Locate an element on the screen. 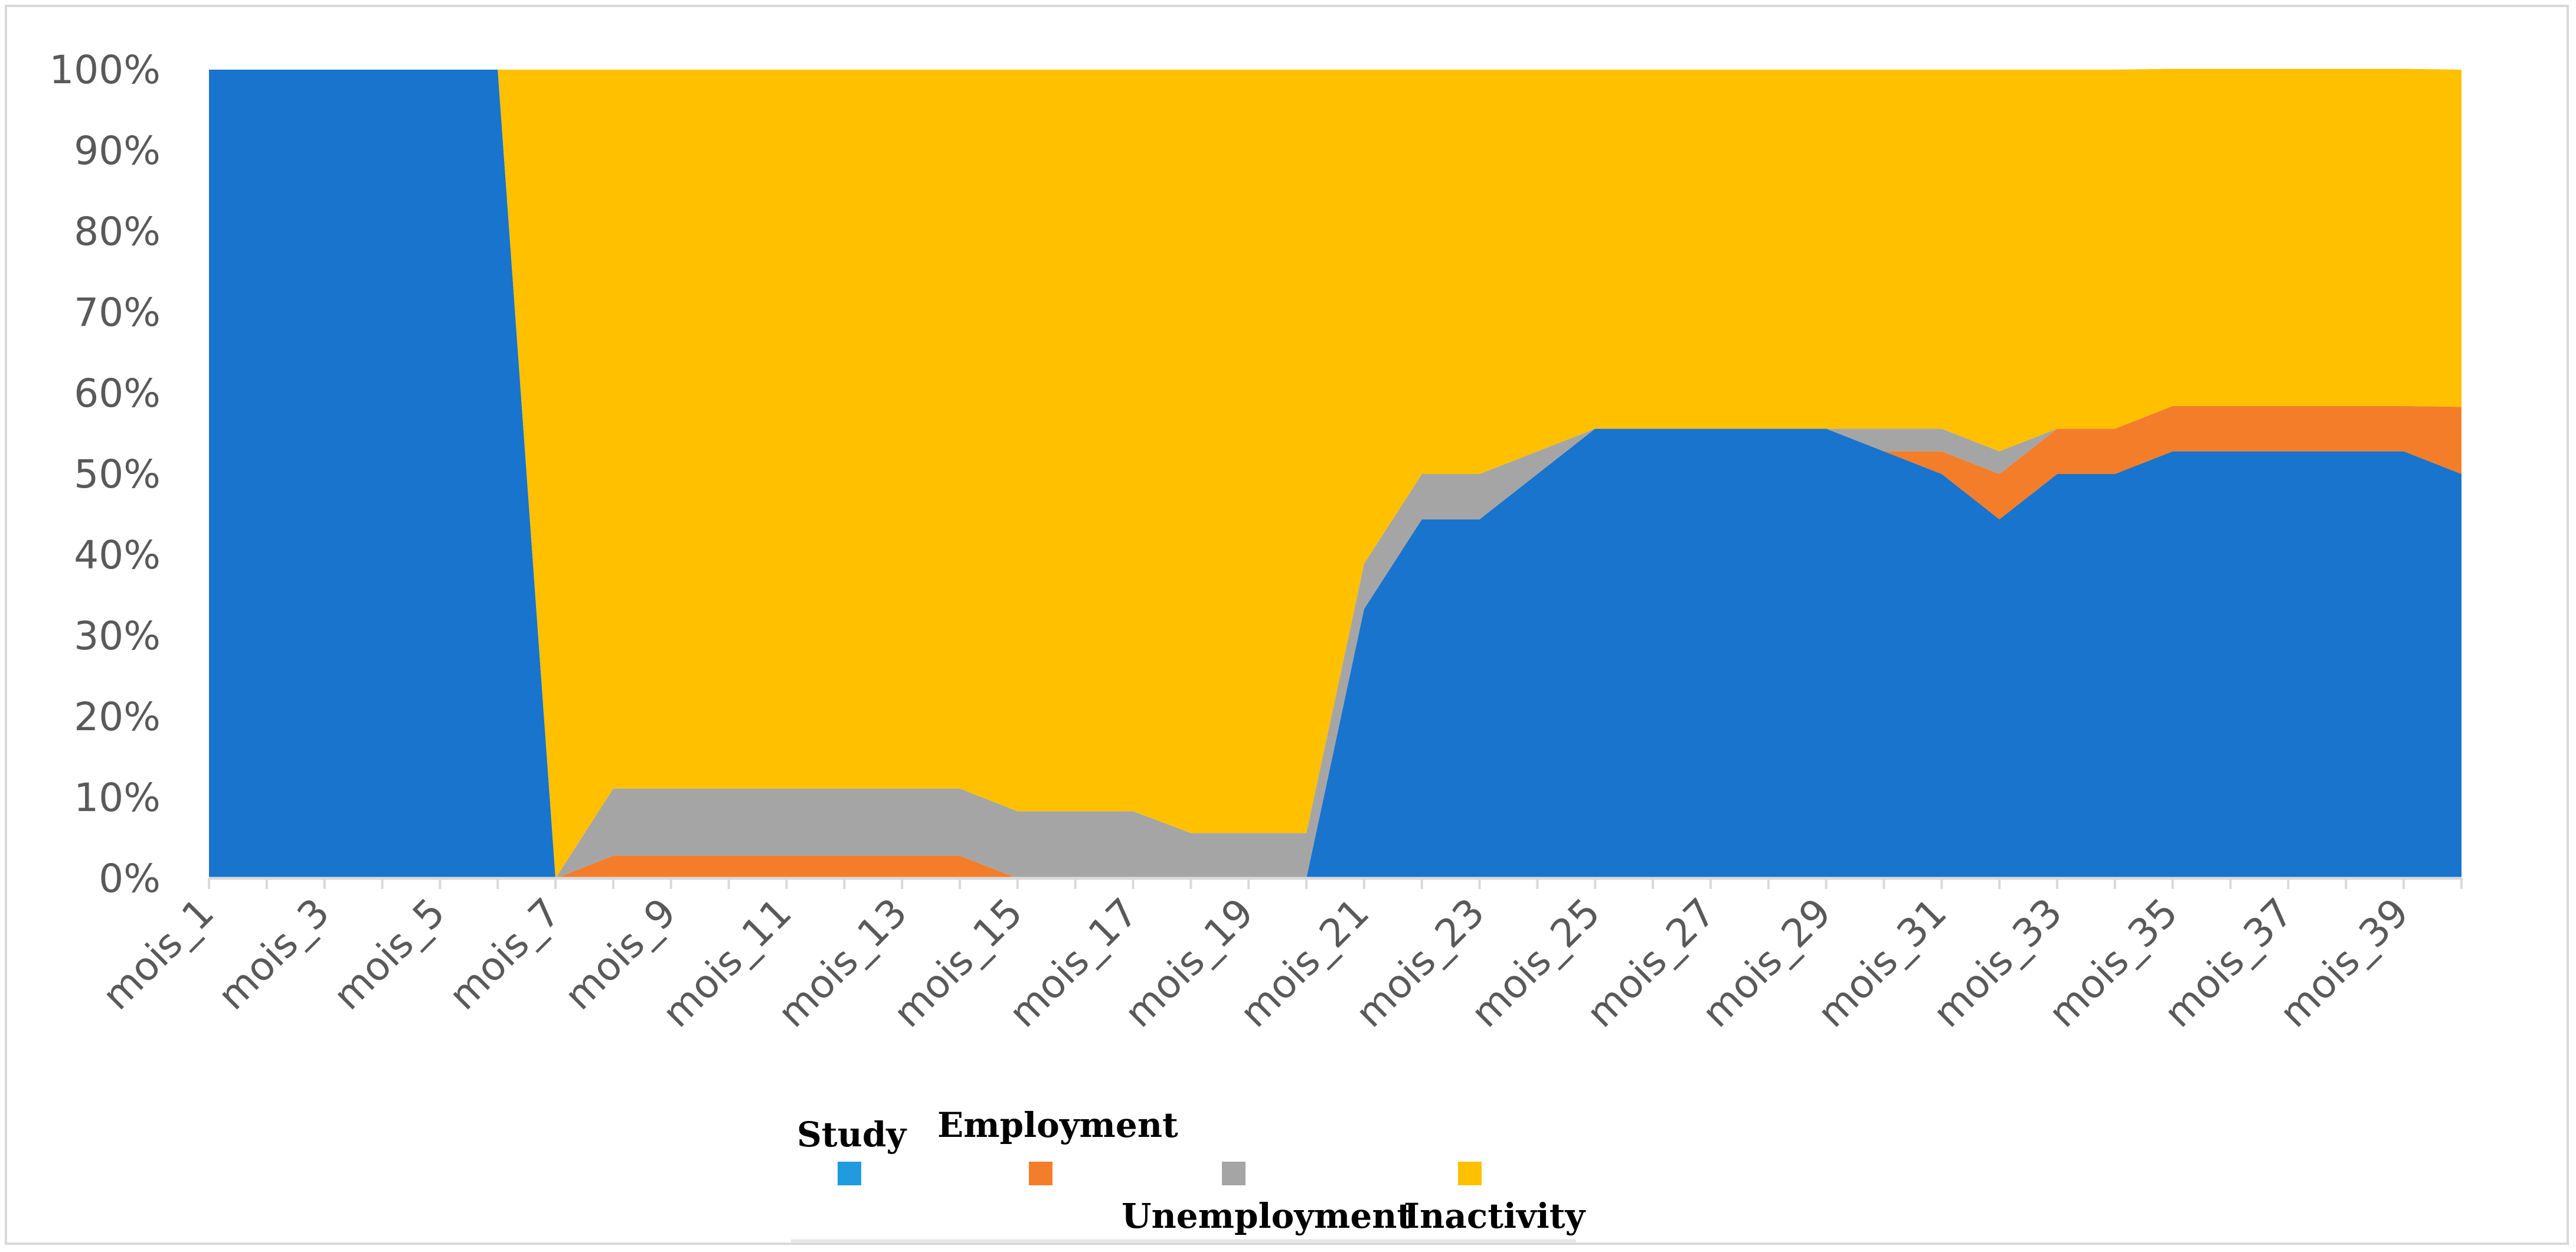 The width and height of the screenshot is (2576, 1252). y-axis-ticks: 0% 10% 20% 30% 40% 50% 60% 70% 80% 90% 100% is located at coordinates (105, 474).